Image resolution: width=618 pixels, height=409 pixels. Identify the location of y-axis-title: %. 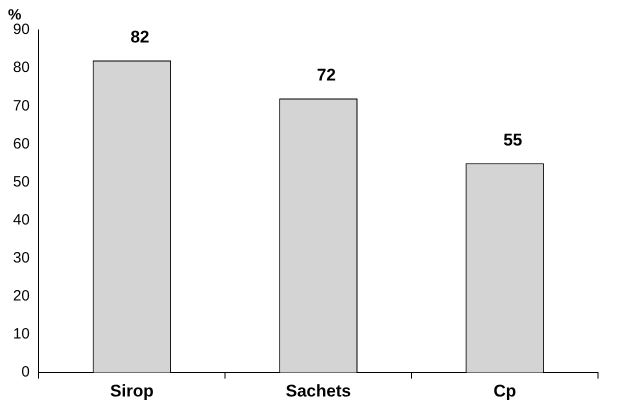
(15, 15).